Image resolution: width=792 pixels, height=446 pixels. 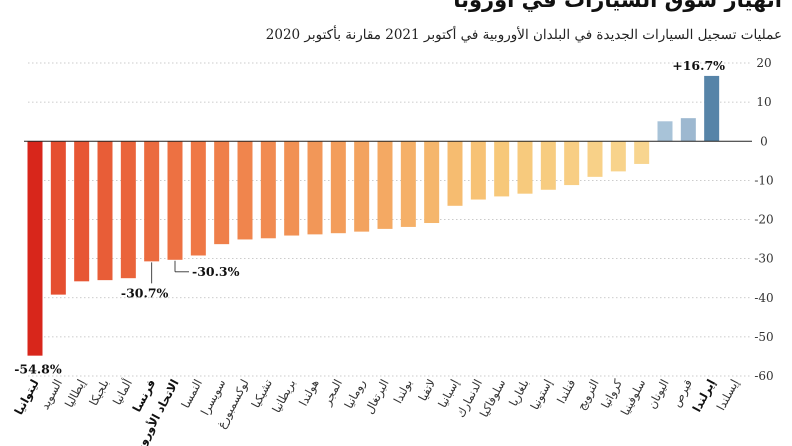 I want to click on data-label: -30.3%, so click(x=216, y=271).